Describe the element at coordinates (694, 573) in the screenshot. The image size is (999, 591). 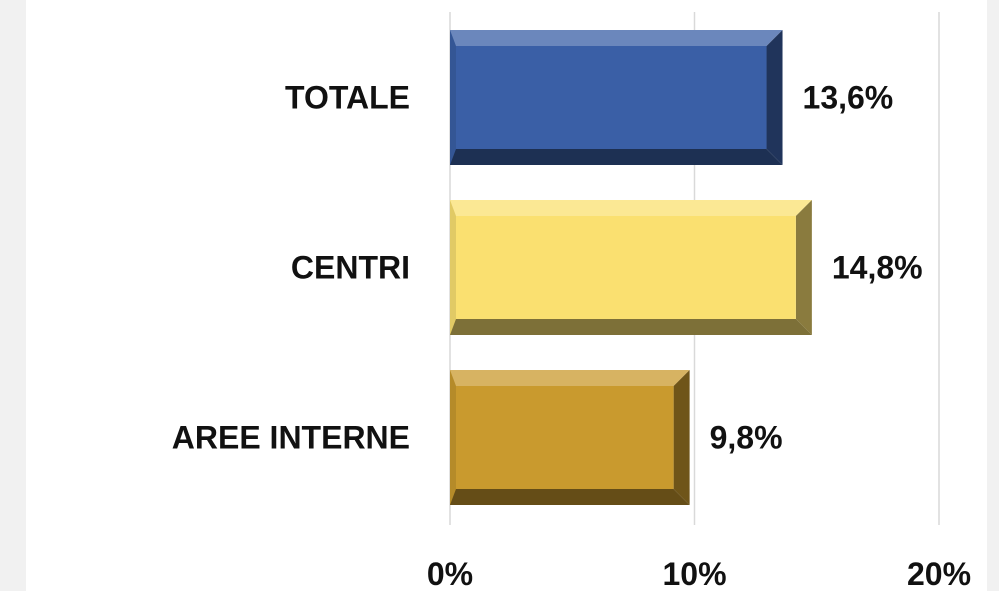
I see `x-tick-label: 10%` at that location.